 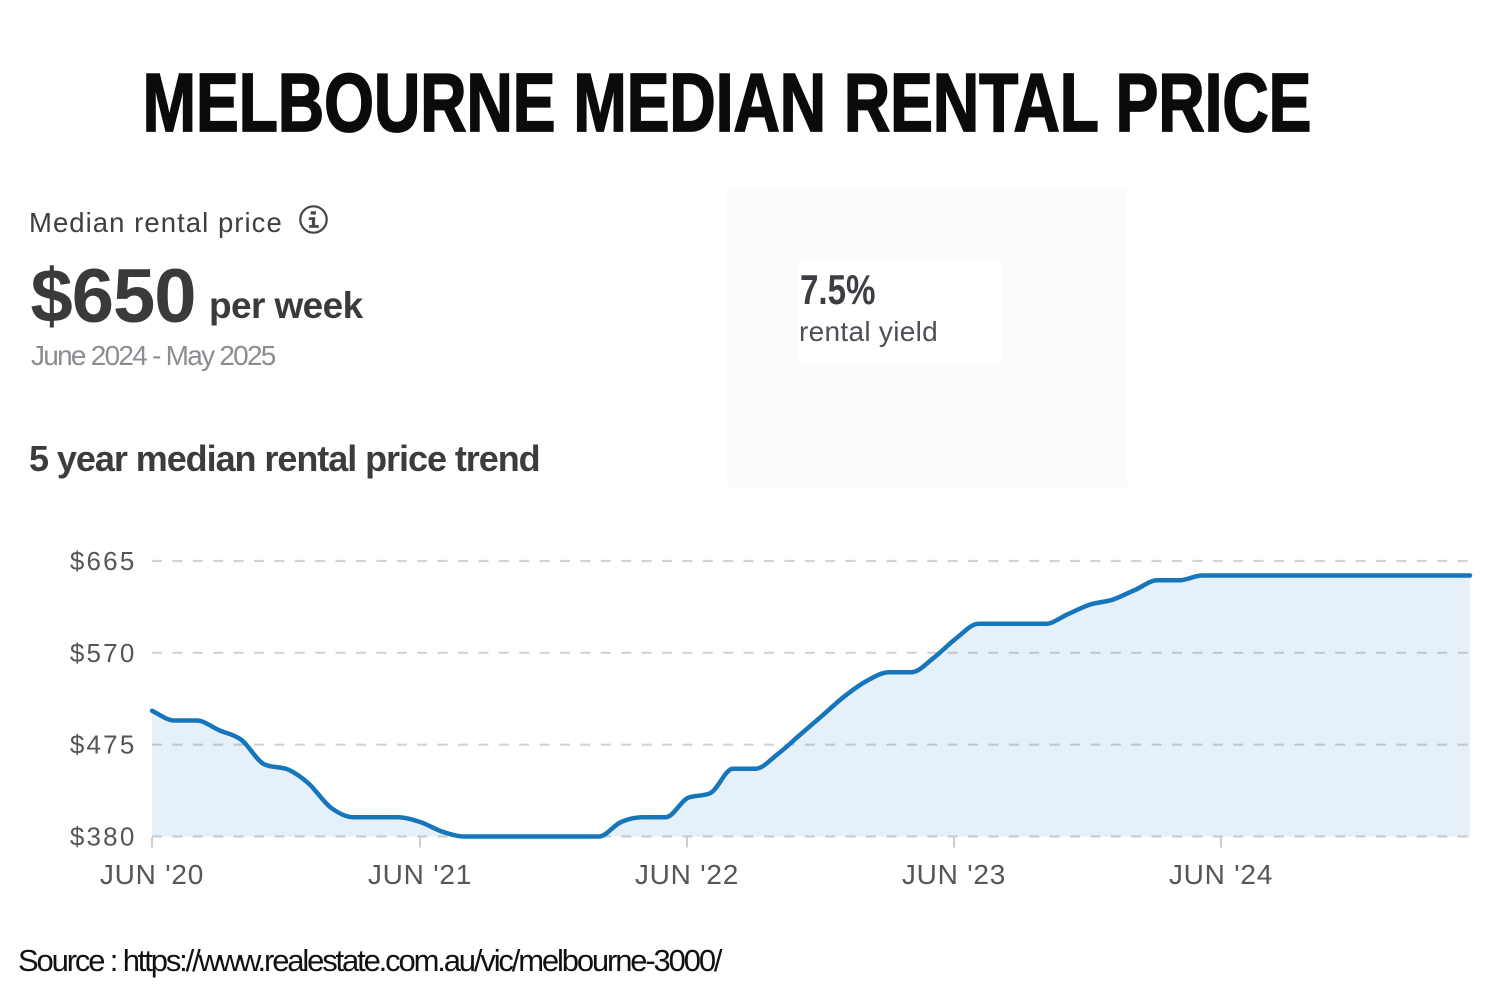 What do you see at coordinates (103, 561) in the screenshot?
I see `svg-text: $665` at bounding box center [103, 561].